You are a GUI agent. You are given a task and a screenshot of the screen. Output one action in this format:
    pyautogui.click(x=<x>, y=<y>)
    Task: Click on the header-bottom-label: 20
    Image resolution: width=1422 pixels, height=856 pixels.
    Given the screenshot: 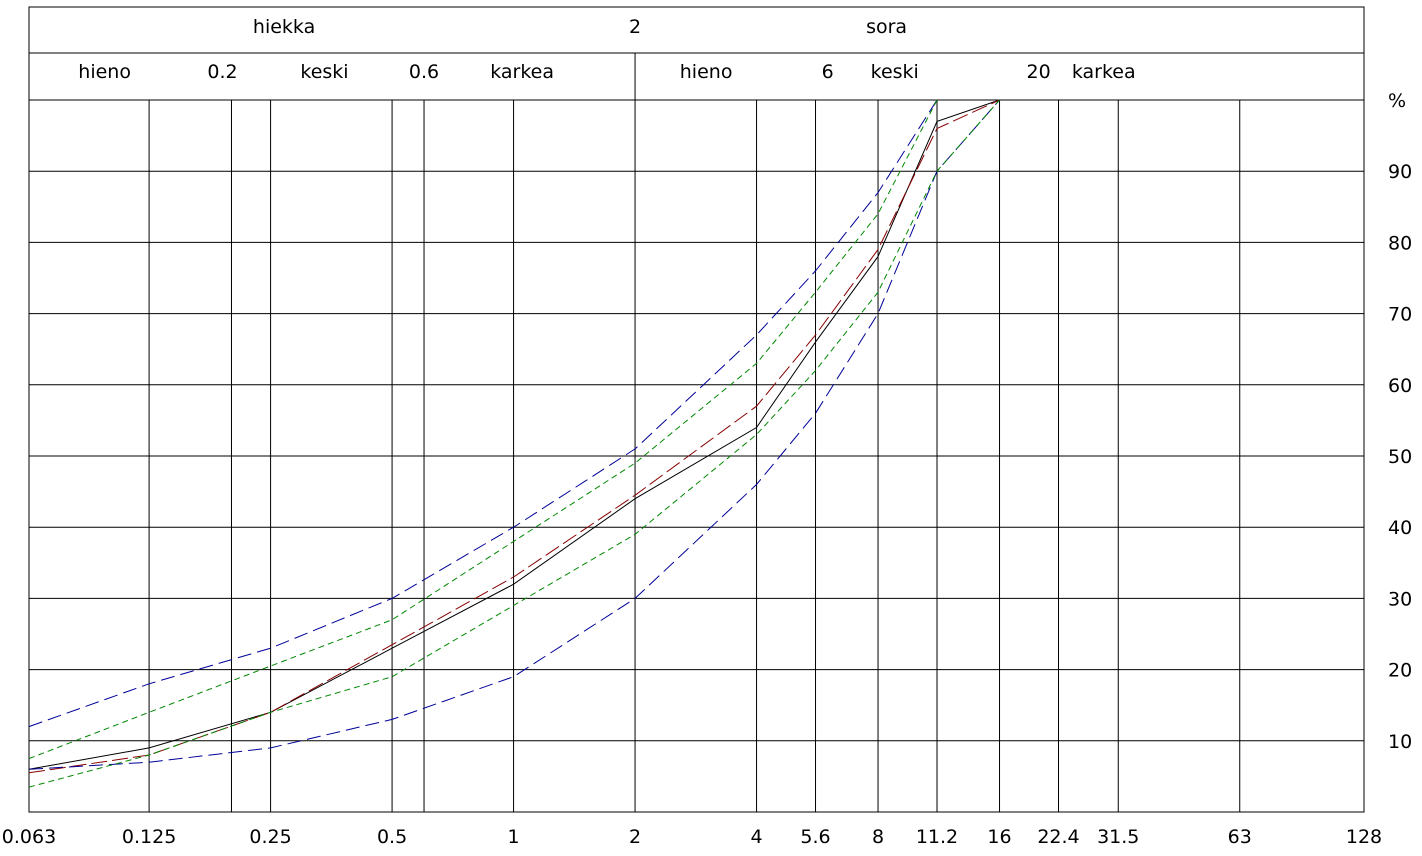 What is the action you would take?
    pyautogui.click(x=1039, y=72)
    